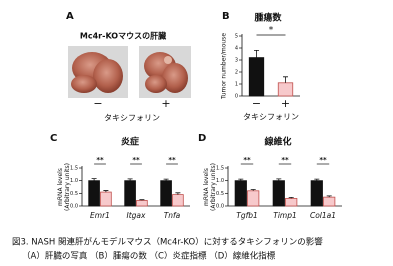 The height and width of the screenshot is (266, 393). Describe the element at coordinates (137, 215) in the screenshot. I see `x-tick-label: Itgax` at that location.